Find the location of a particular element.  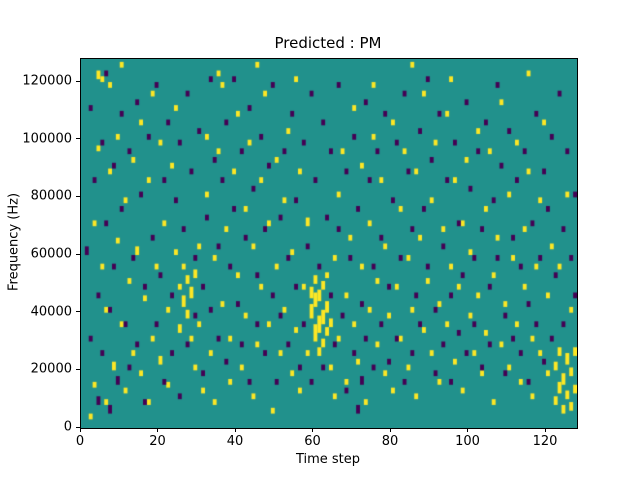

y-tick-label: 0 is located at coordinates (67, 427).